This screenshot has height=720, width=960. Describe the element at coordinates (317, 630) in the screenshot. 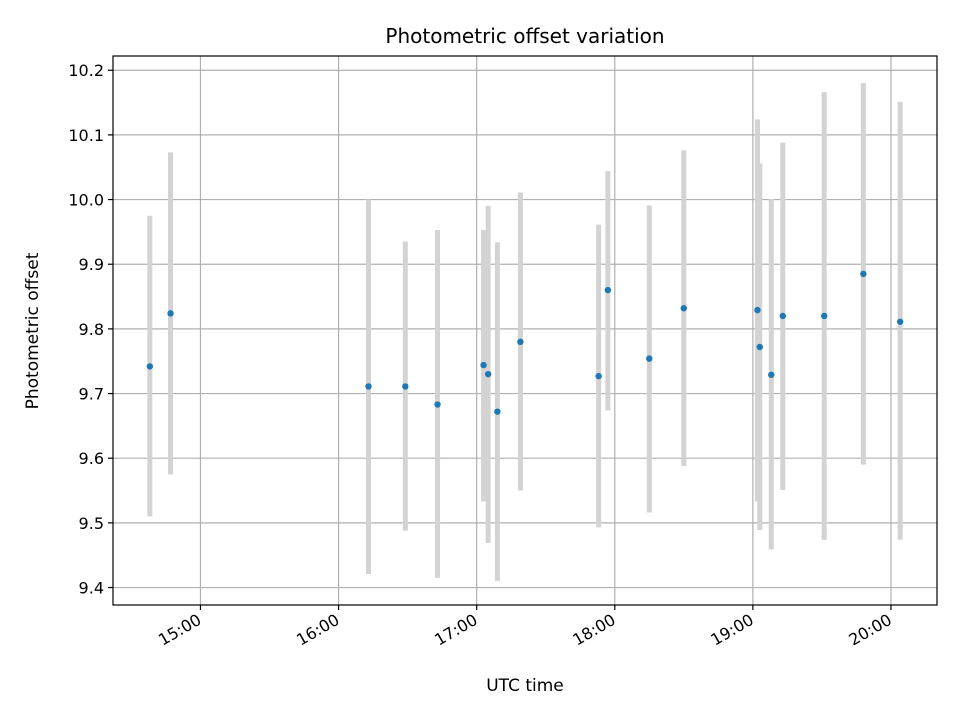

I see `x-tick-label: 16:00` at that location.